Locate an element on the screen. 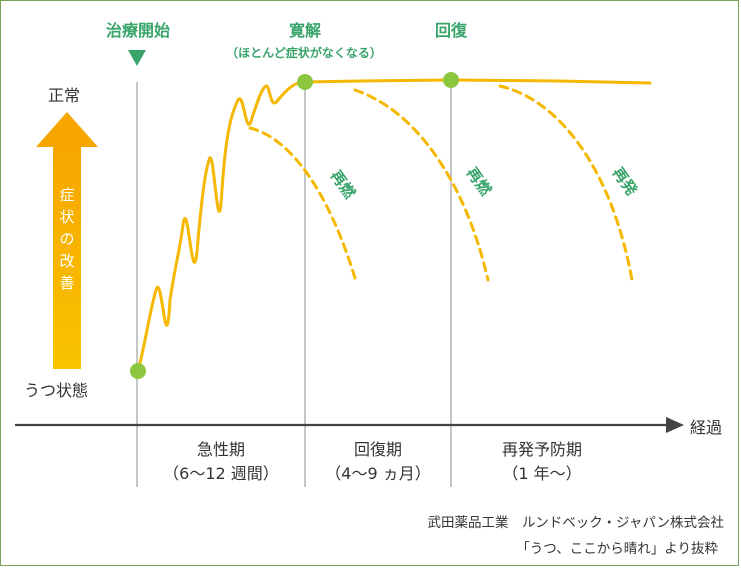 This screenshot has width=741, height=568. milestone-recovery-label: 回復 is located at coordinates (451, 30).